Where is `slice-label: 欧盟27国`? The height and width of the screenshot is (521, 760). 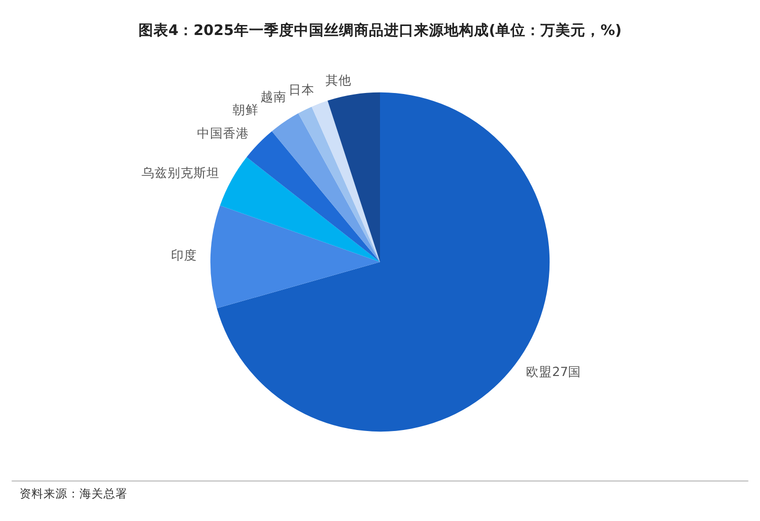
slice-label: 欧盟27国 is located at coordinates (554, 371).